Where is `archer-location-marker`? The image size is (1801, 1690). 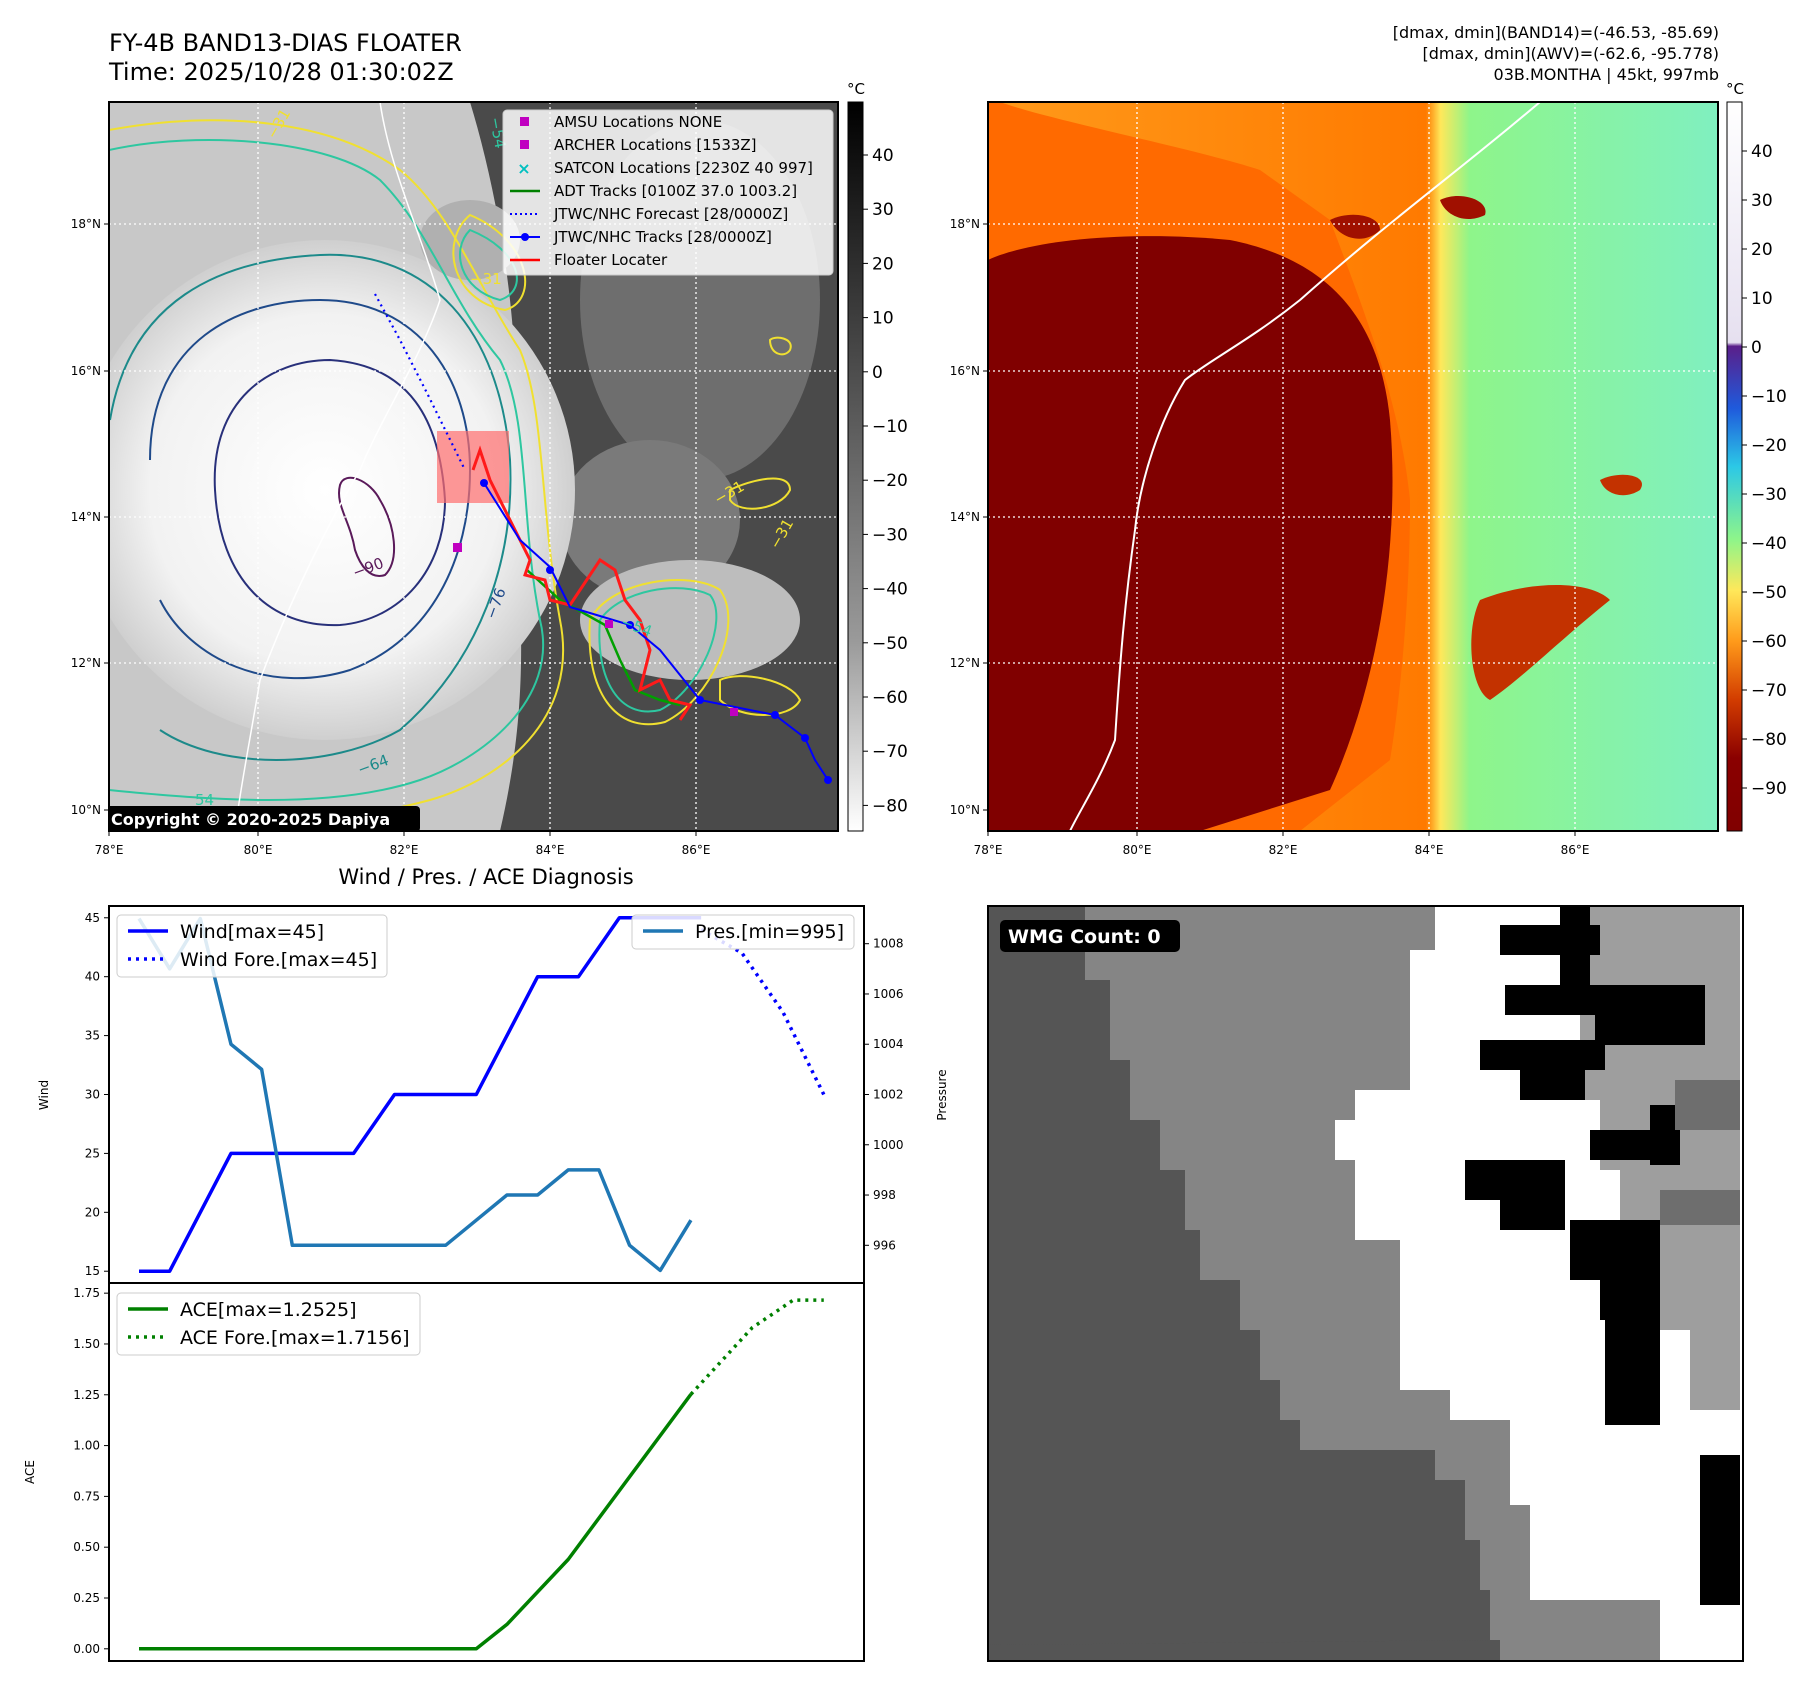 archer-location-marker is located at coordinates (457, 547).